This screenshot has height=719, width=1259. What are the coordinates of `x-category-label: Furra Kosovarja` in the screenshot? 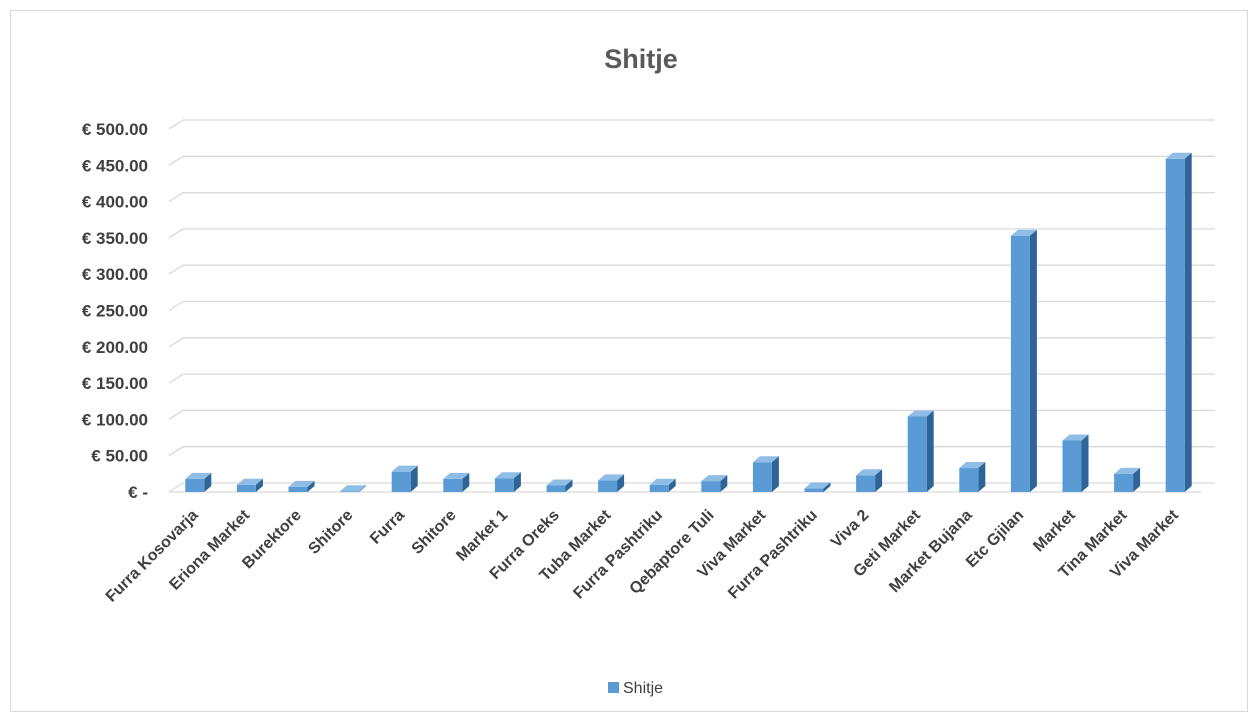 It's located at (152, 556).